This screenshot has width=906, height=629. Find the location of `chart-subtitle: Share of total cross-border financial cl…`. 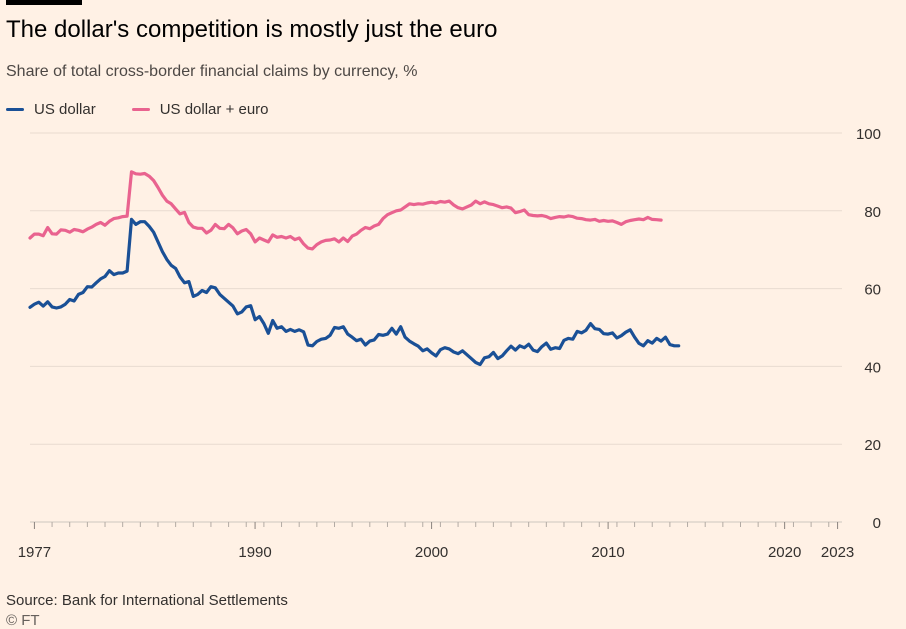

chart-subtitle: Share of total cross-border financial cl… is located at coordinates (212, 71).